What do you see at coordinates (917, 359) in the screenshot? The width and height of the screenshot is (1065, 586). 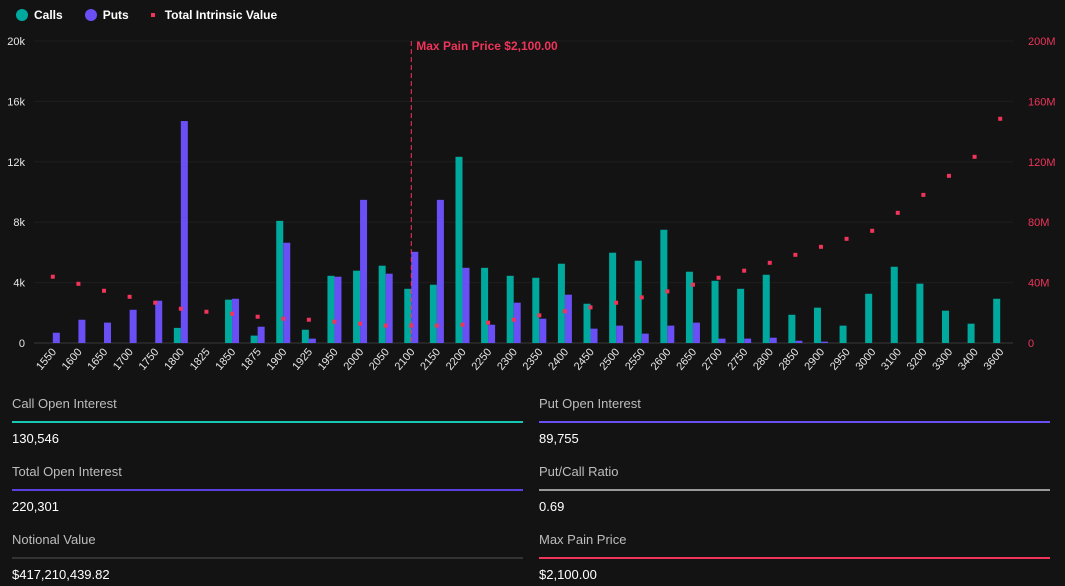 I see `x-axis-tick-label: 3200` at bounding box center [917, 359].